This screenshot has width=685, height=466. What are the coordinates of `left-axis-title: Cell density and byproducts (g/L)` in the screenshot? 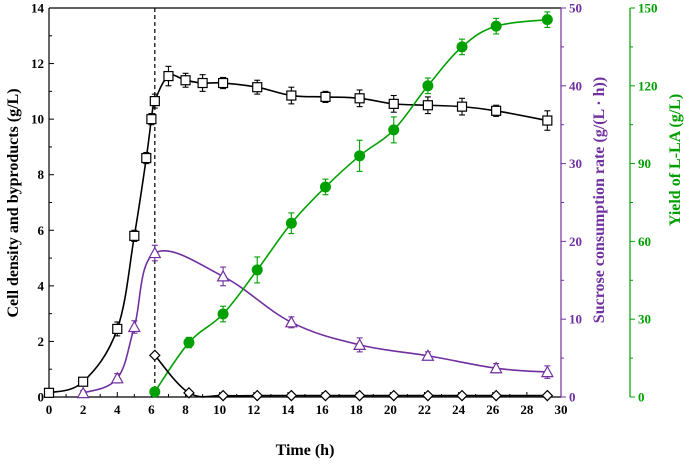 It's located at (13, 202).